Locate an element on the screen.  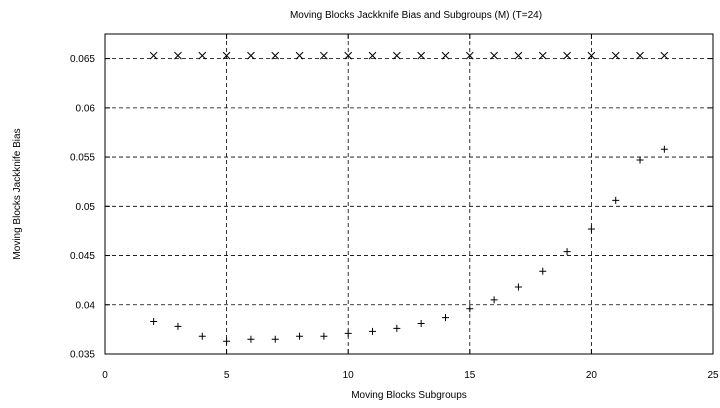
x-tick-label: 10 is located at coordinates (349, 375).